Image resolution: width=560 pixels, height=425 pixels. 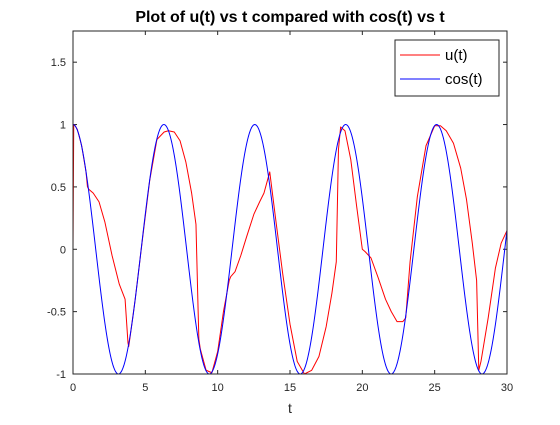 I want to click on x-tick-label: 0, so click(x=73, y=388).